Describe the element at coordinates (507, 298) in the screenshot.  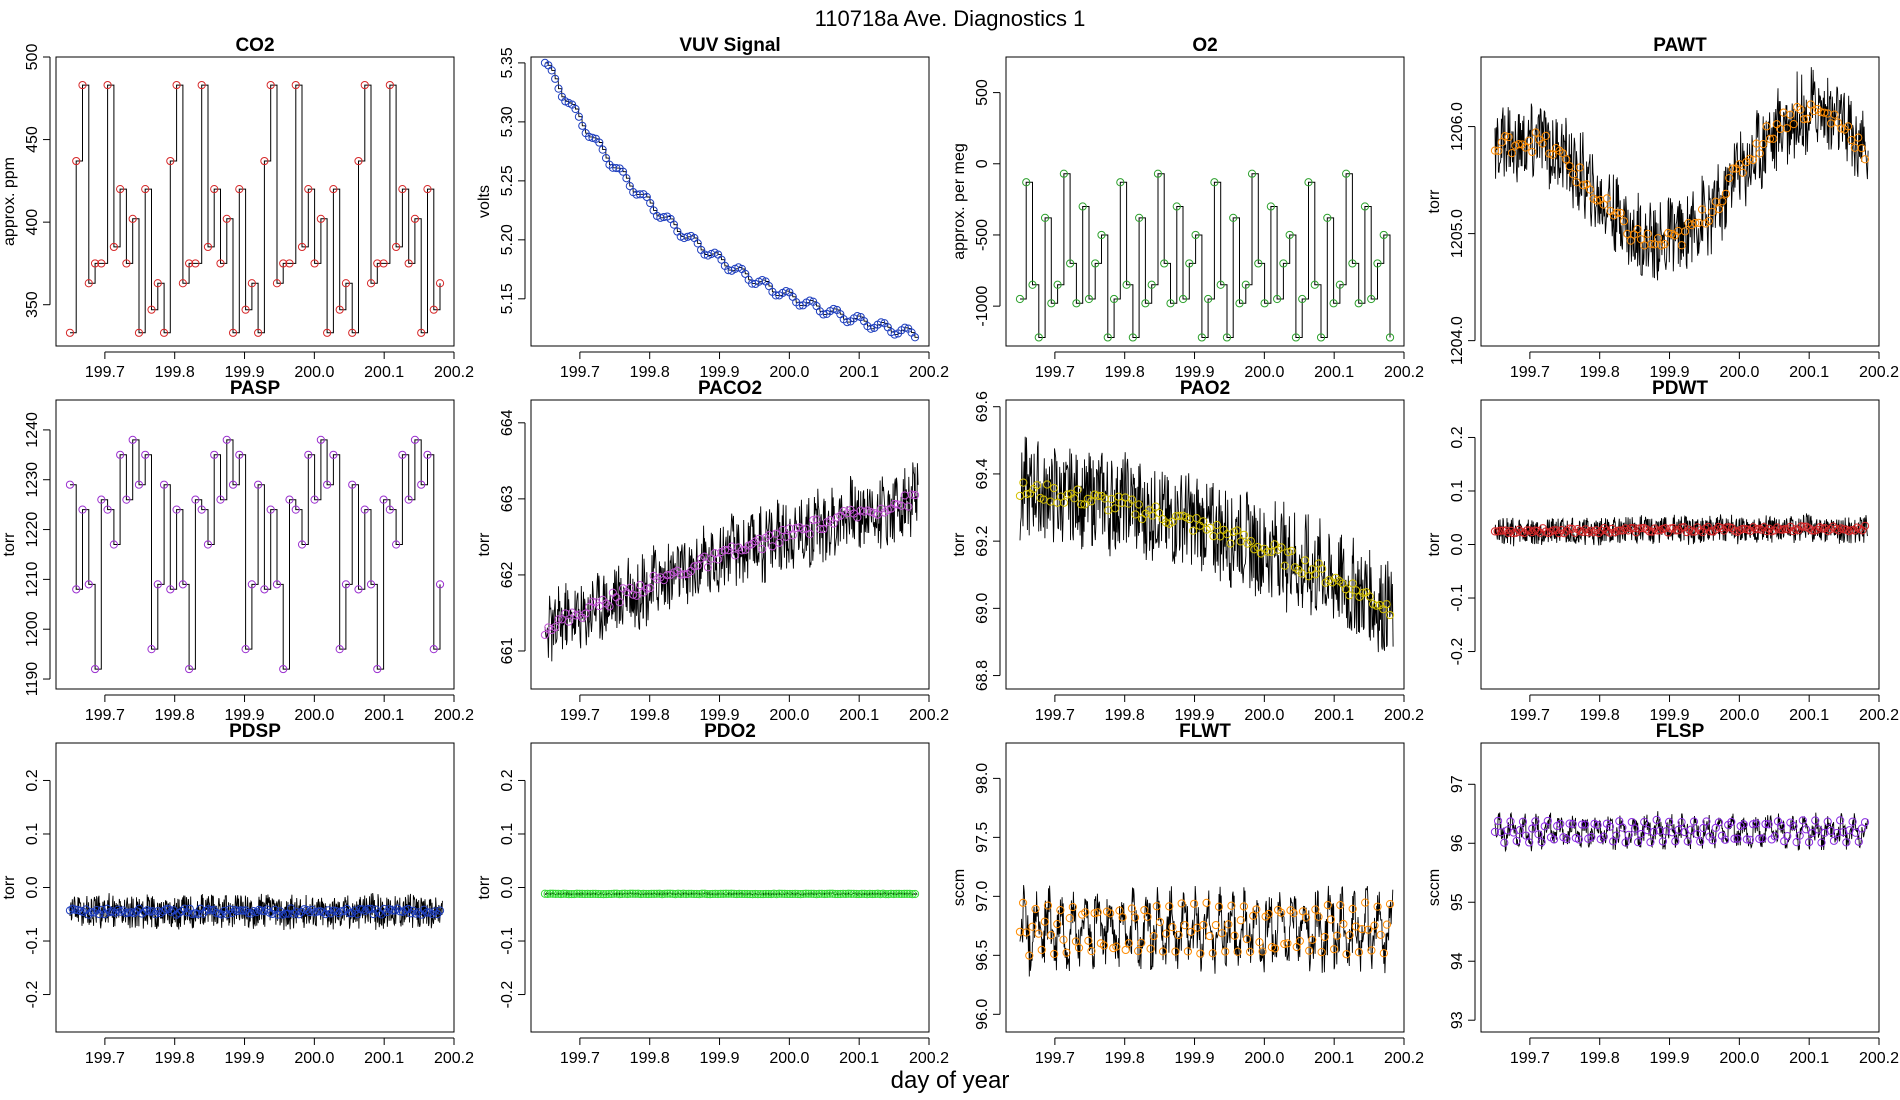
I see `y-tick-label: 5.15` at that location.